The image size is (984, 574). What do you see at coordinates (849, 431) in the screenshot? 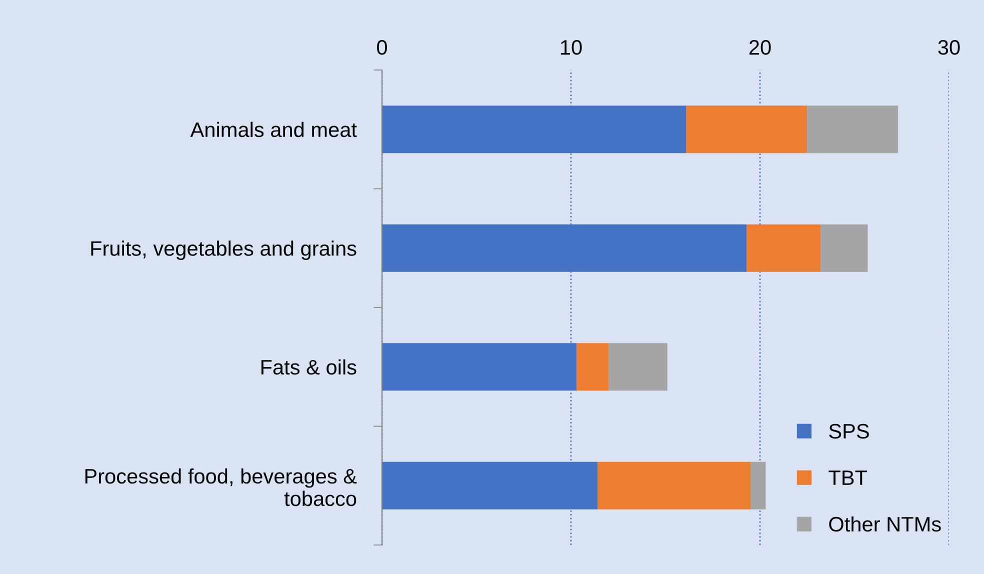
I see `legend-label: SPS` at bounding box center [849, 431].